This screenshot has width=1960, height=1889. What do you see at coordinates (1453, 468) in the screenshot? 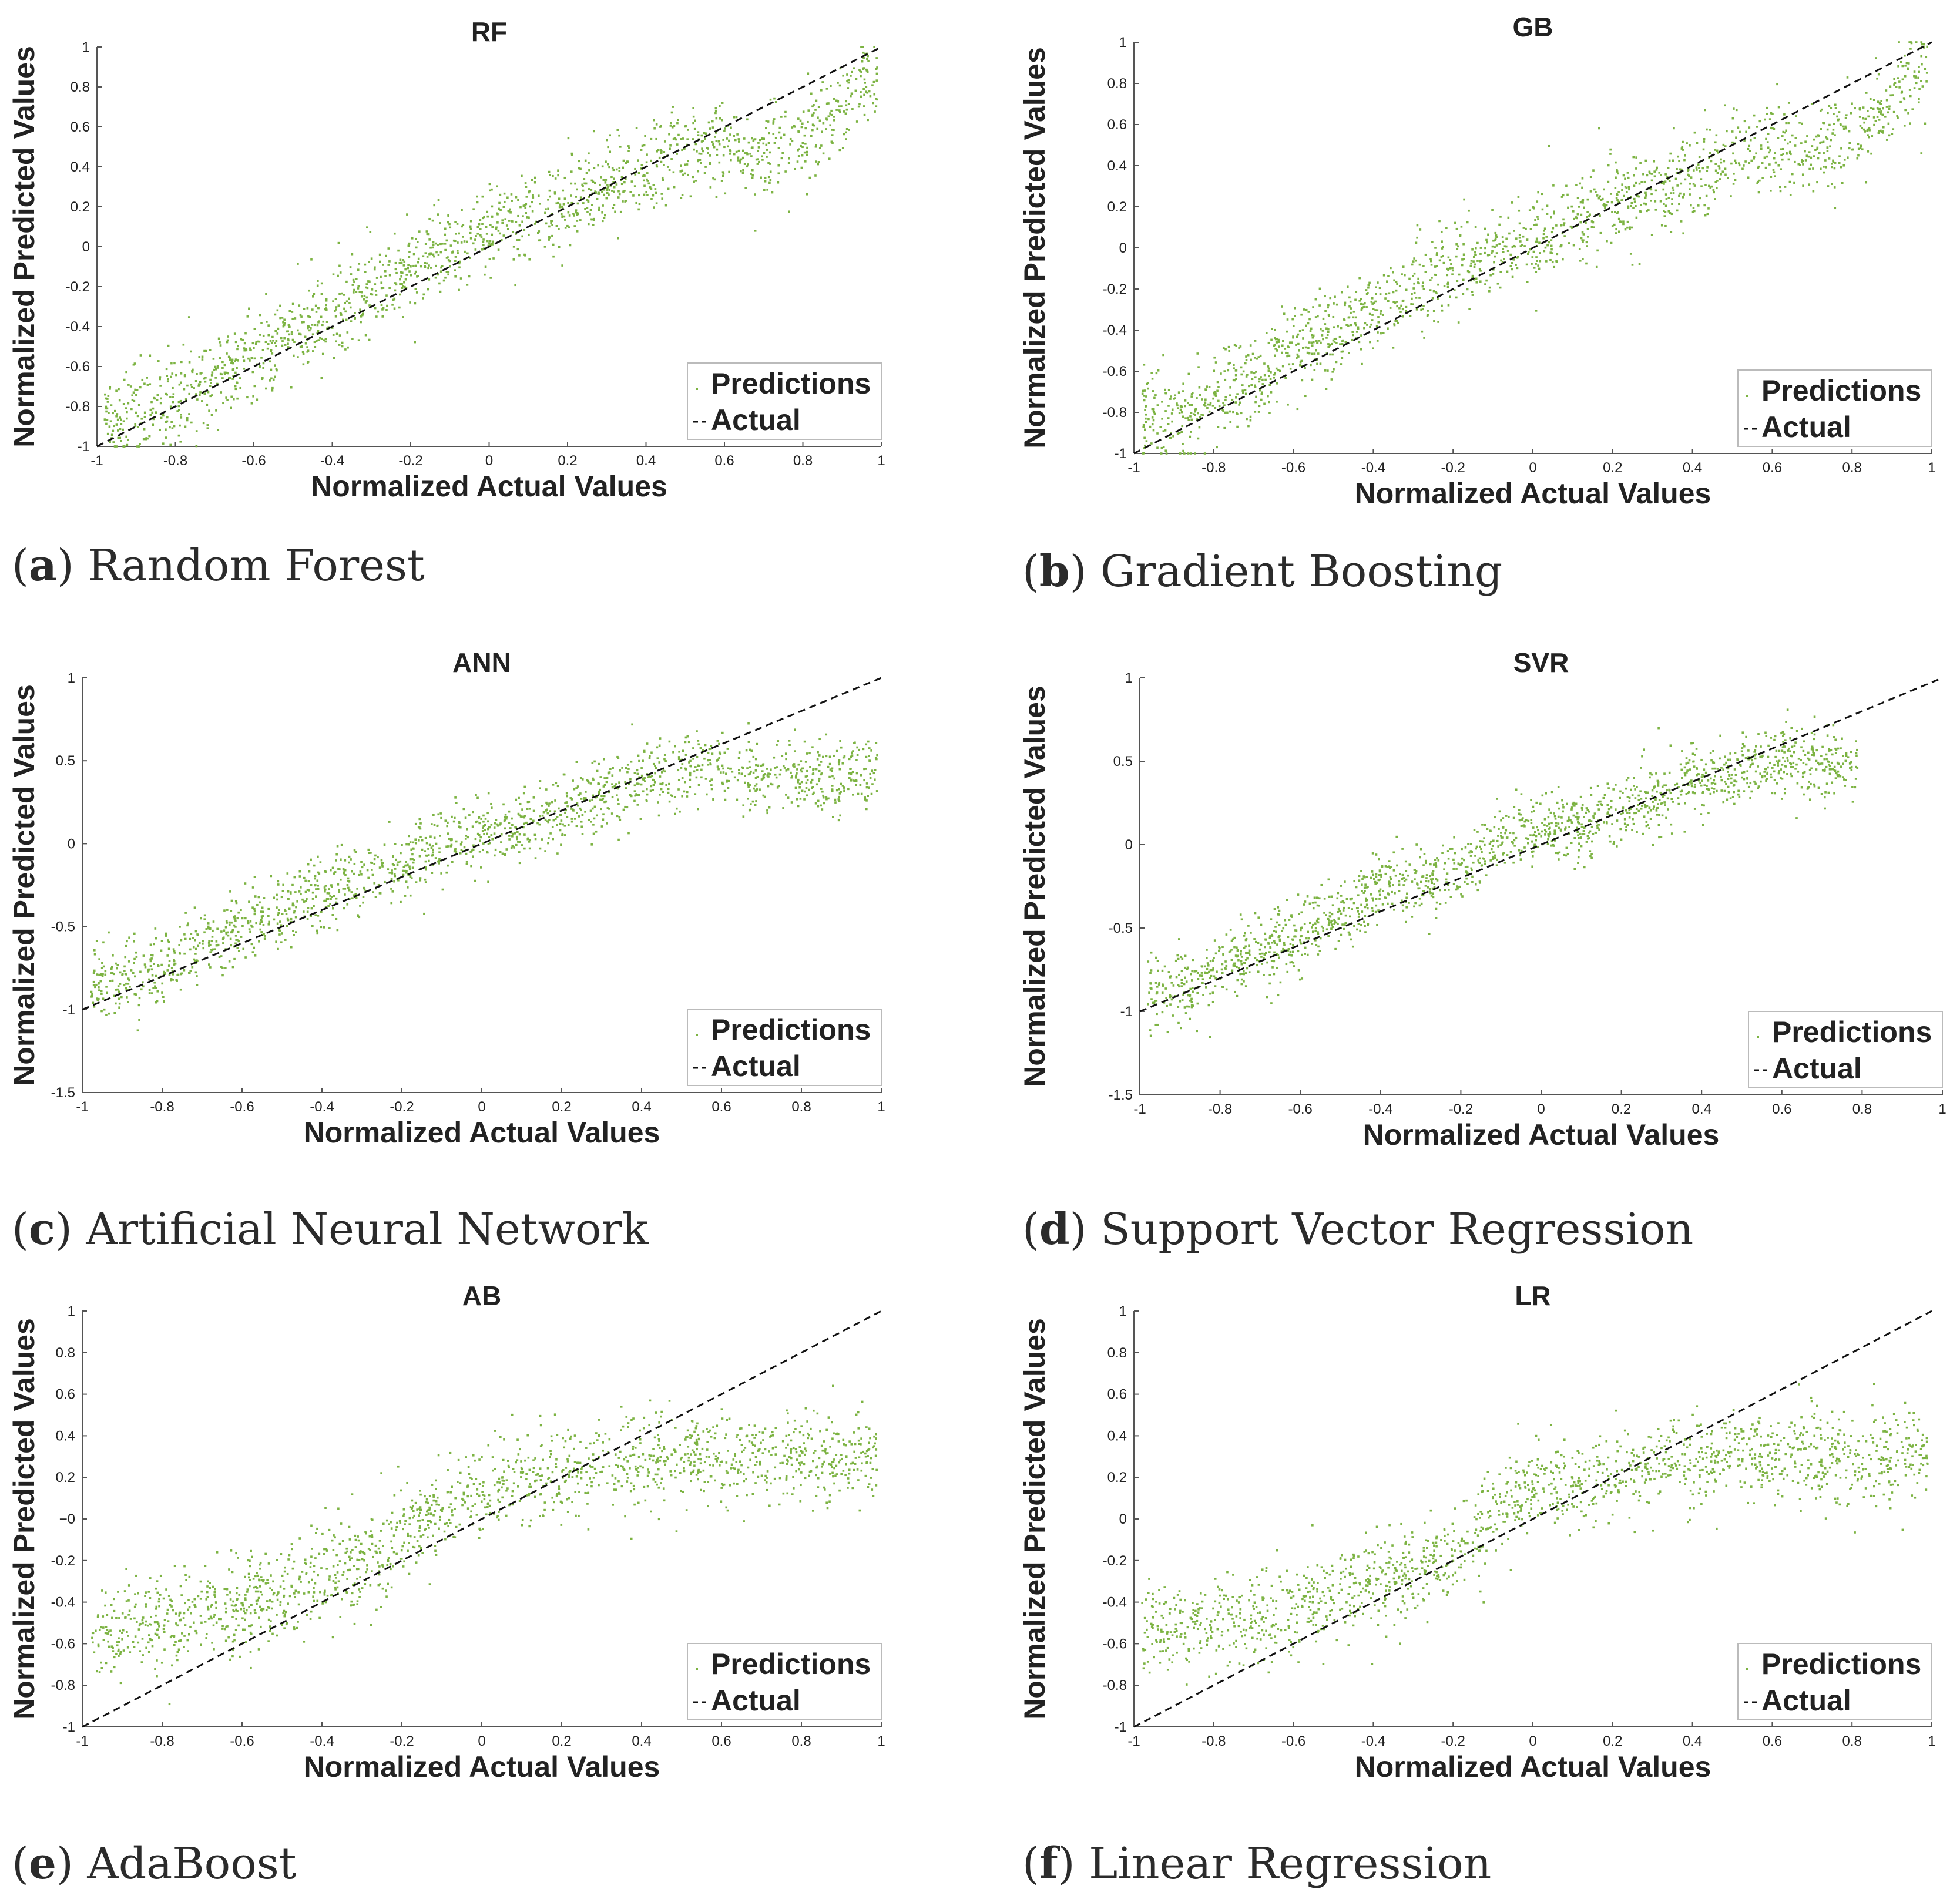
I see `x-tick-label: -0.2` at bounding box center [1453, 468].